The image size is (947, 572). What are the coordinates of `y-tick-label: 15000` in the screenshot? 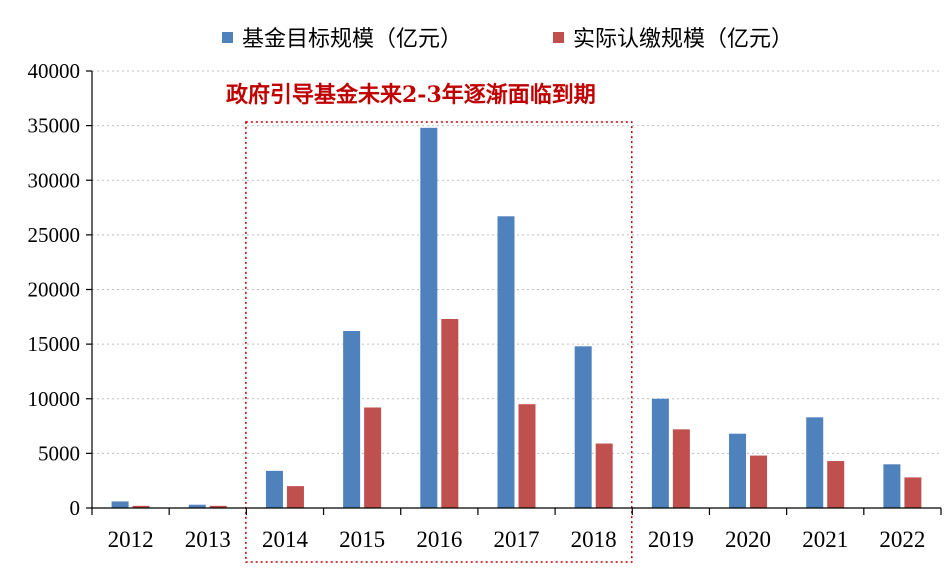 It's located at (54, 344).